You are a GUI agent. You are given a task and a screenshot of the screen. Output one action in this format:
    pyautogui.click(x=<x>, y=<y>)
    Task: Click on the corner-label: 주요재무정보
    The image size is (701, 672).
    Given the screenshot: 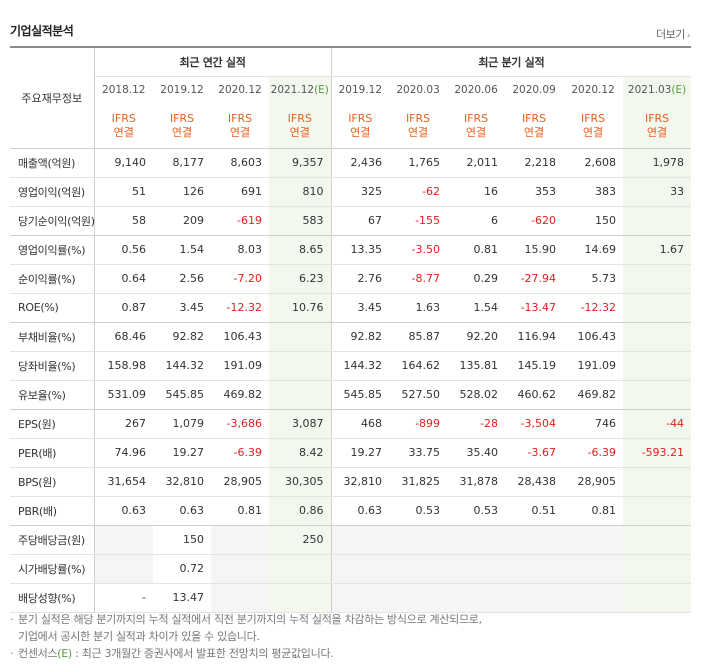 What is the action you would take?
    pyautogui.click(x=52, y=97)
    